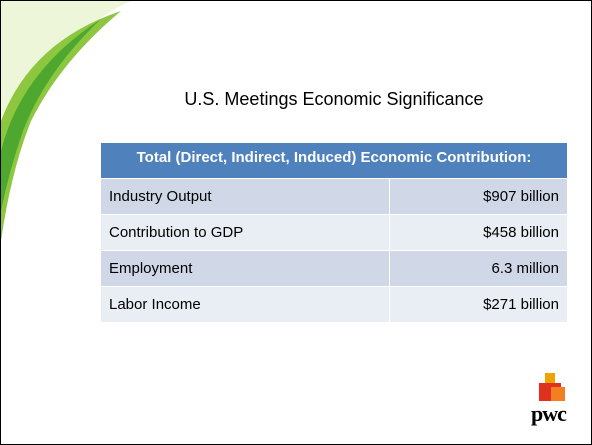 The width and height of the screenshot is (592, 445). What do you see at coordinates (549, 413) in the screenshot?
I see `logo: pwc` at bounding box center [549, 413].